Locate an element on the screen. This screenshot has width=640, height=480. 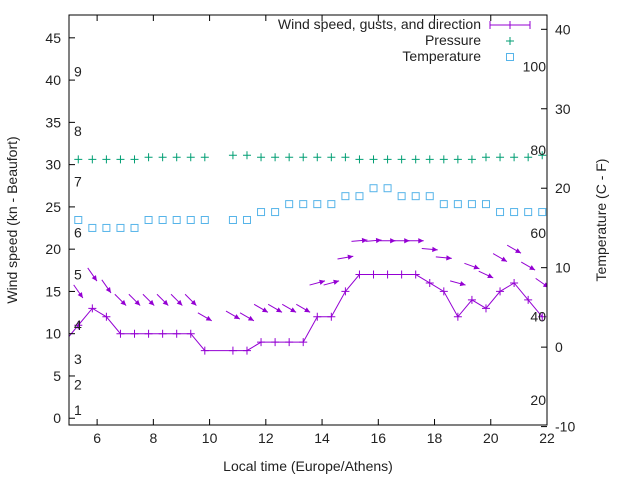
beaufort-label: 7 is located at coordinates (78, 182).